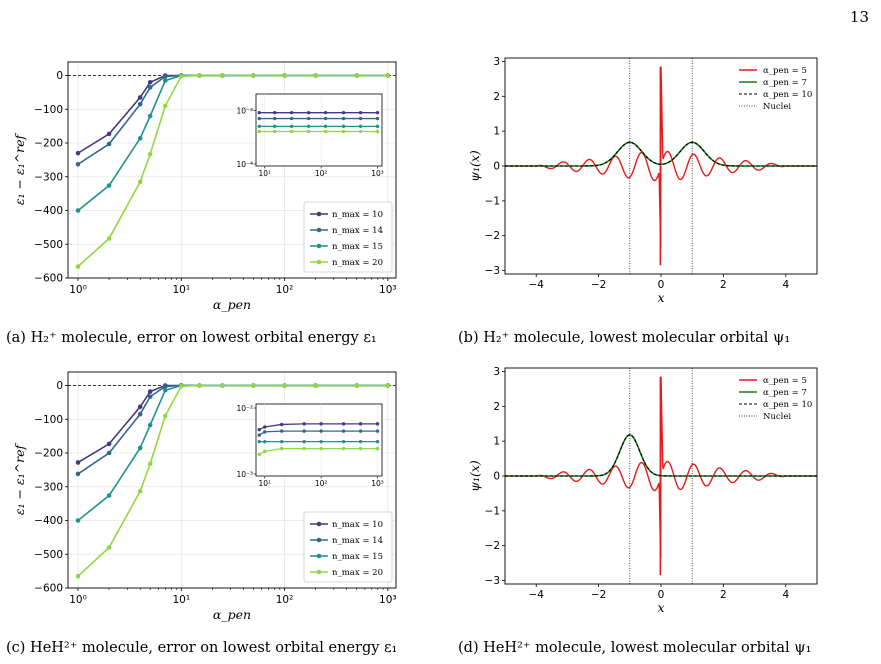 The height and width of the screenshot is (664, 881). I want to click on orbital-curve-alpha10, so click(661, 455).